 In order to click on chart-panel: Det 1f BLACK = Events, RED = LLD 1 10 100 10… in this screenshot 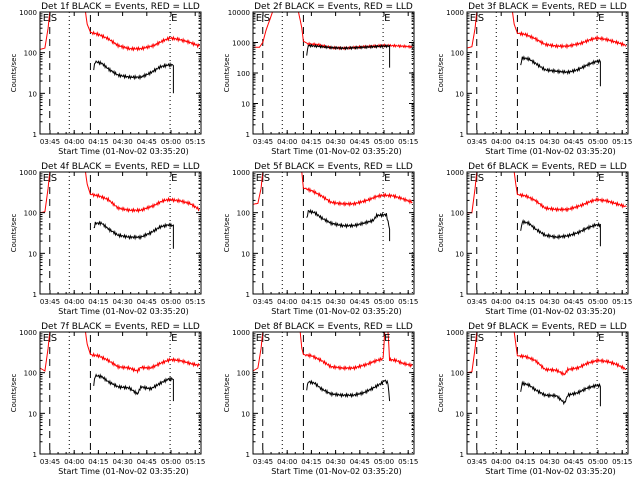, I will do `click(107, 79)`.